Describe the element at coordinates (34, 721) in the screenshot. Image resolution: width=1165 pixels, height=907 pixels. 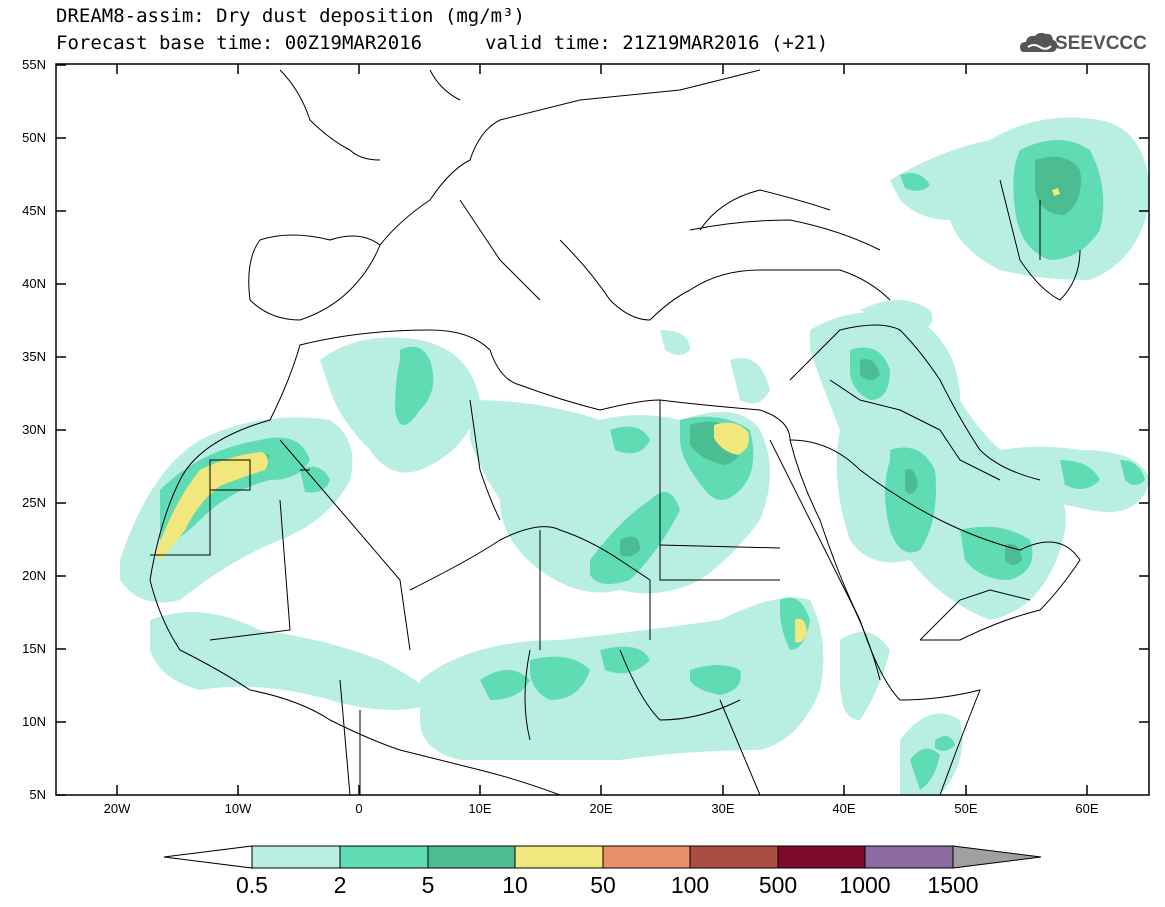
I see `y-tick-label: 10N` at that location.